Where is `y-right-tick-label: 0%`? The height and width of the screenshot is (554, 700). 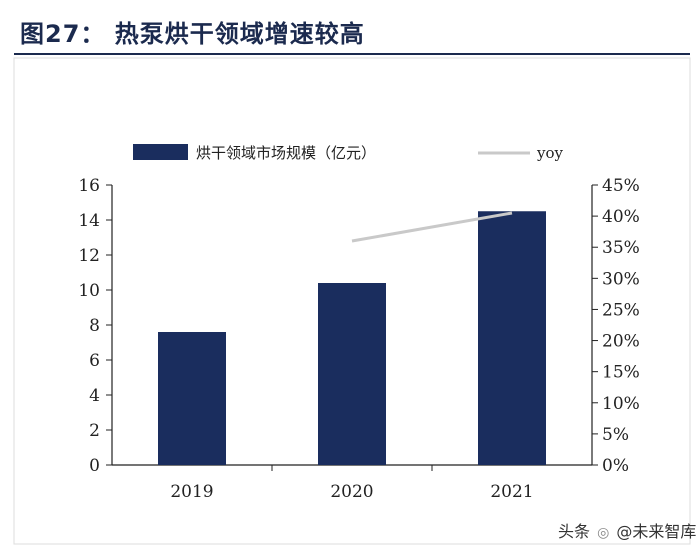 y-right-tick-label: 0% is located at coordinates (615, 466).